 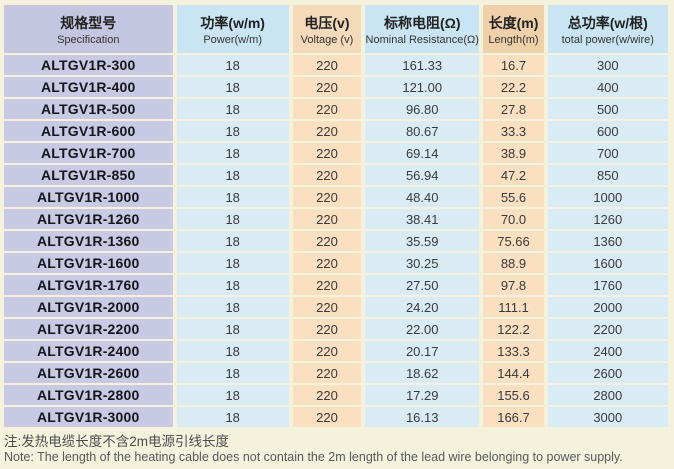 I want to click on table-row: ALTGV1R-3000 18 220 16.13 166.7 3000, so click(x=336, y=417).